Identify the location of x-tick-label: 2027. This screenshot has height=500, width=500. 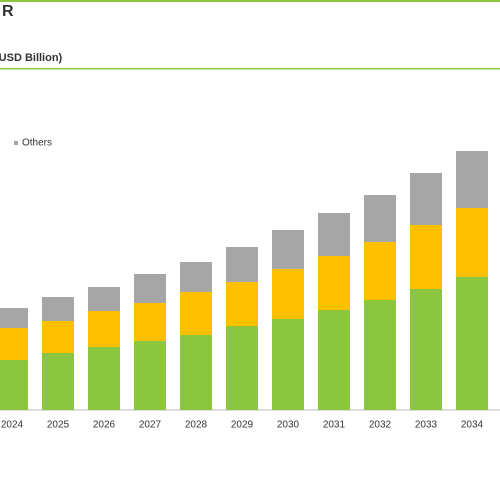
(150, 425).